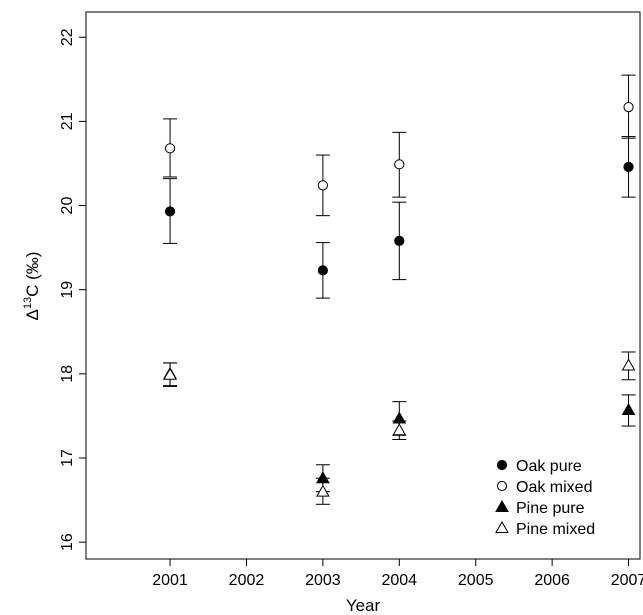 This screenshot has width=643, height=615. I want to click on legend: Oak pure Oak mixed Pine pure Pine mixed, so click(545, 498).